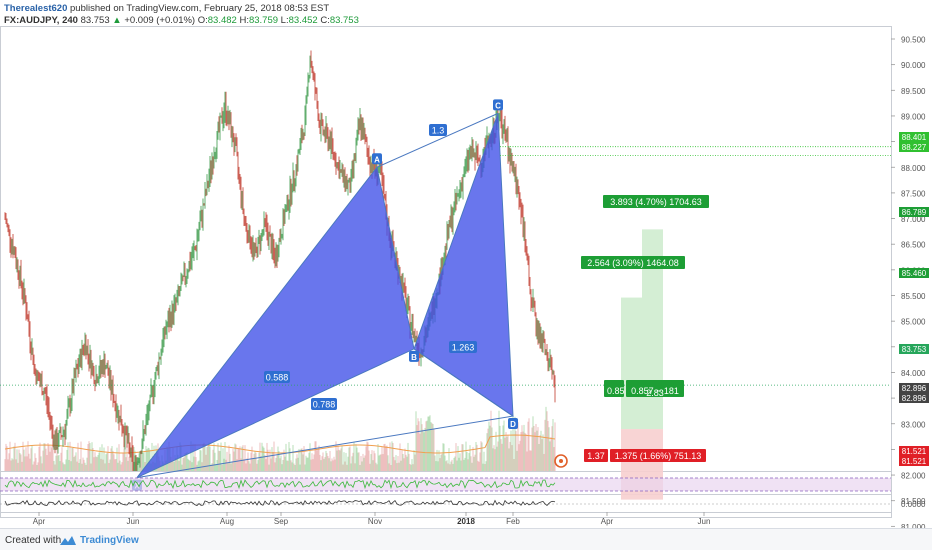  What do you see at coordinates (68, 540) in the screenshot?
I see `tradingview-logo-icon` at bounding box center [68, 540].